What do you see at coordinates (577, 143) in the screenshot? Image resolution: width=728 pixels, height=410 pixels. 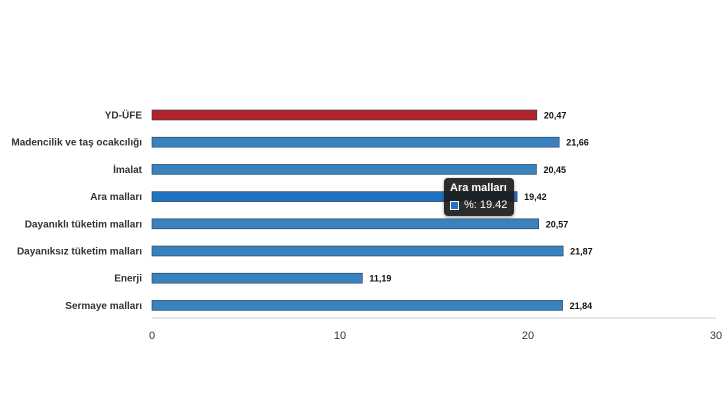 I see `value-label: 21,66` at bounding box center [577, 143].